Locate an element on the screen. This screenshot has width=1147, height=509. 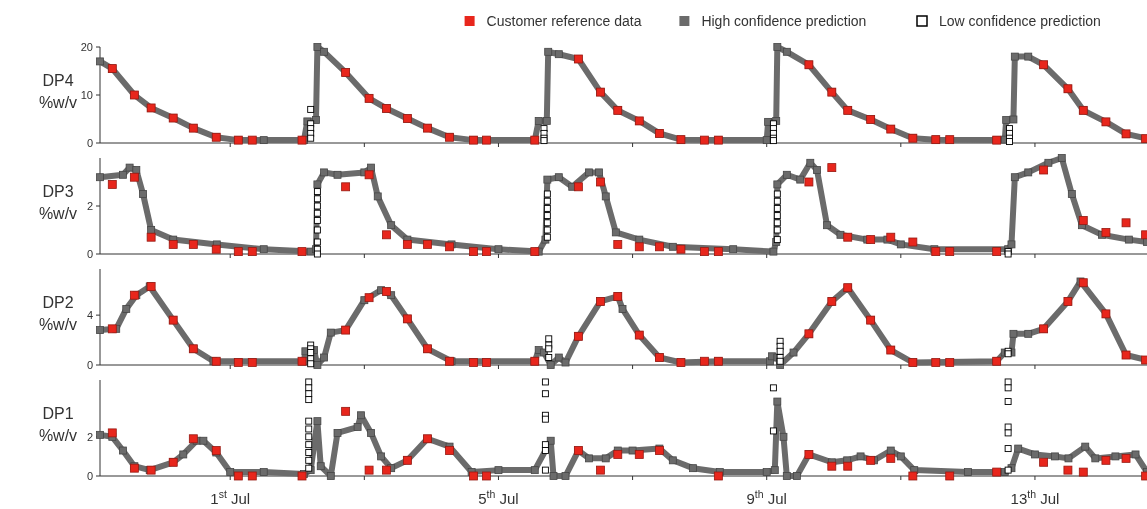
y-tick-label: 20 is located at coordinates (86, 46).